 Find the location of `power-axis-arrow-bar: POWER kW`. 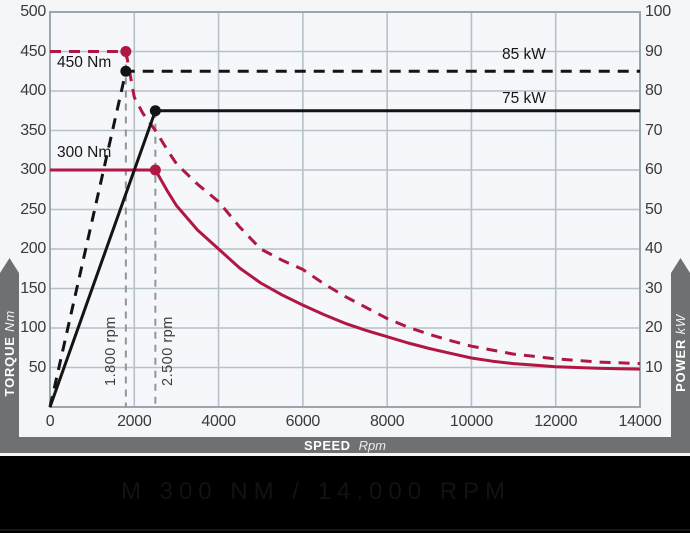

power-axis-arrow-bar: POWER kW is located at coordinates (680, 348).